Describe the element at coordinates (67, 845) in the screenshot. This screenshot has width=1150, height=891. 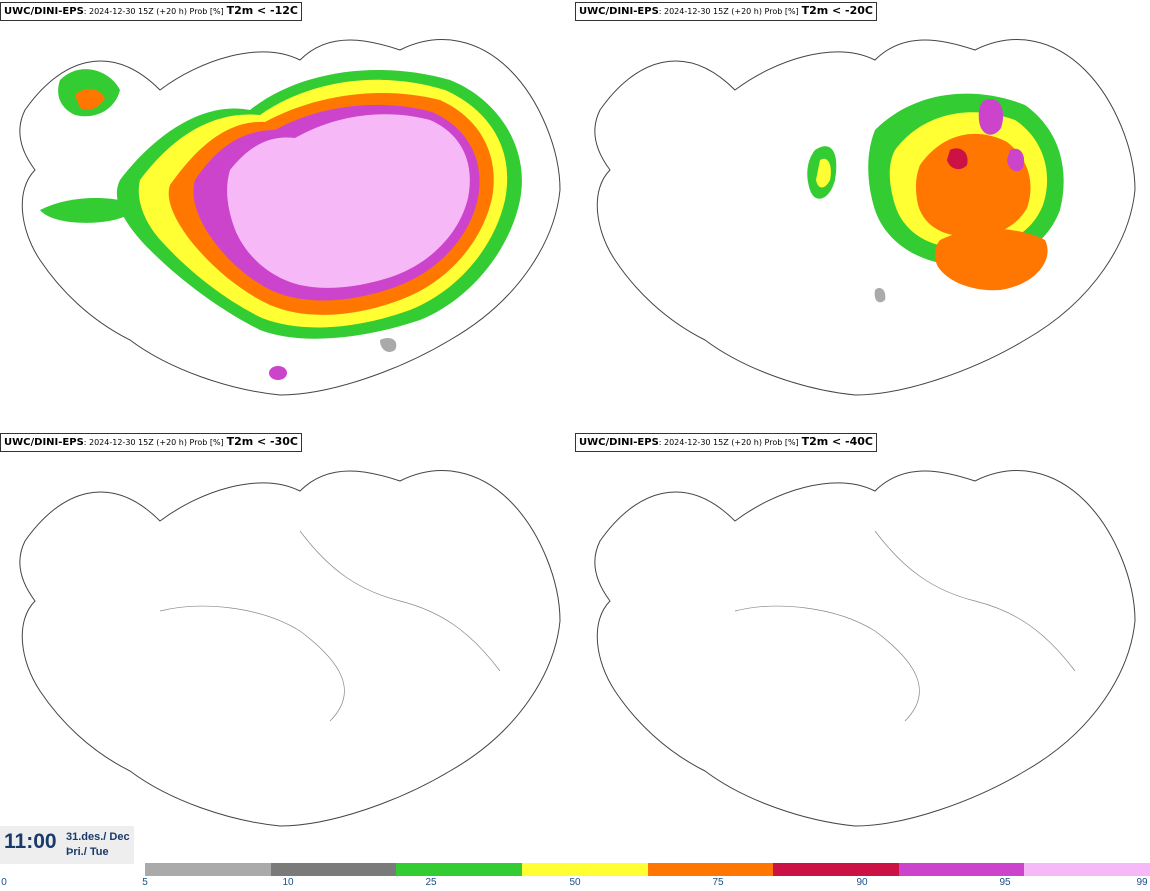
I see `valid-time-box: 11:00 31.des./ Dec Þri./ Tue` at that location.